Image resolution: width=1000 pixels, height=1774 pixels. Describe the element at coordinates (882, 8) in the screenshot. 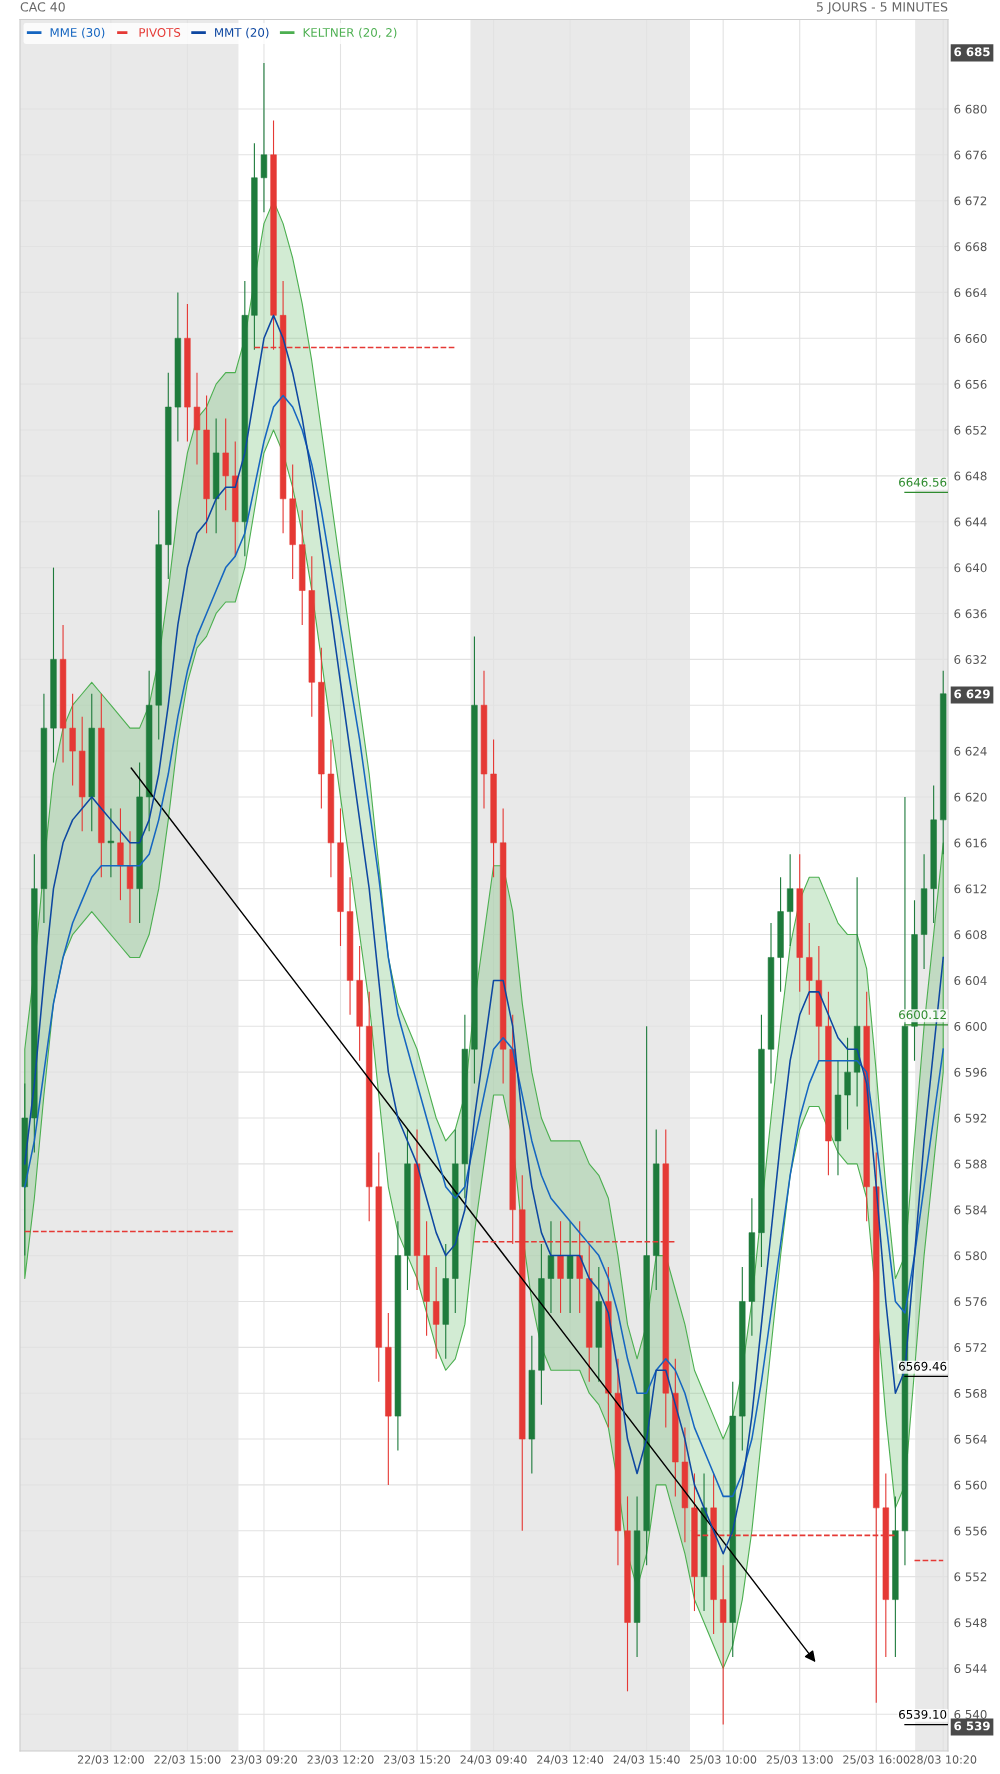

I see `chart-subtitle: 5 JOURS - 5 MINUTES` at that location.